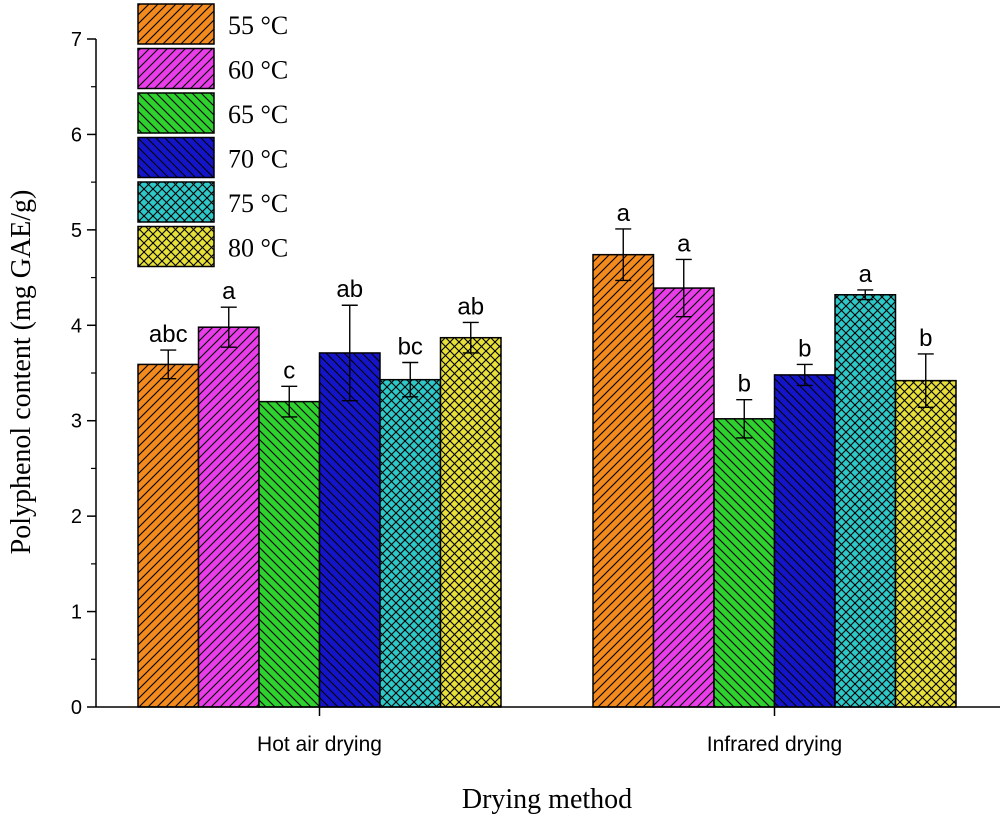 The image size is (1005, 821). What do you see at coordinates (168, 334) in the screenshot?
I see `significance-label: abc` at bounding box center [168, 334].